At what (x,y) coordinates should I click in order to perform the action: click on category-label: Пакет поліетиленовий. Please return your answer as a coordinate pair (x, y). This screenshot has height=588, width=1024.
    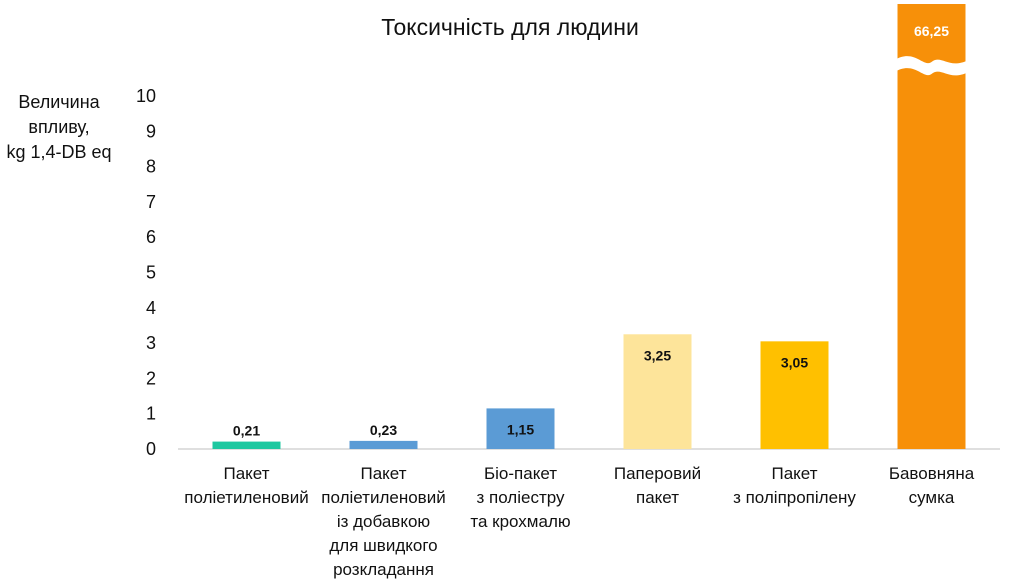
    Looking at the image, I should click on (247, 486).